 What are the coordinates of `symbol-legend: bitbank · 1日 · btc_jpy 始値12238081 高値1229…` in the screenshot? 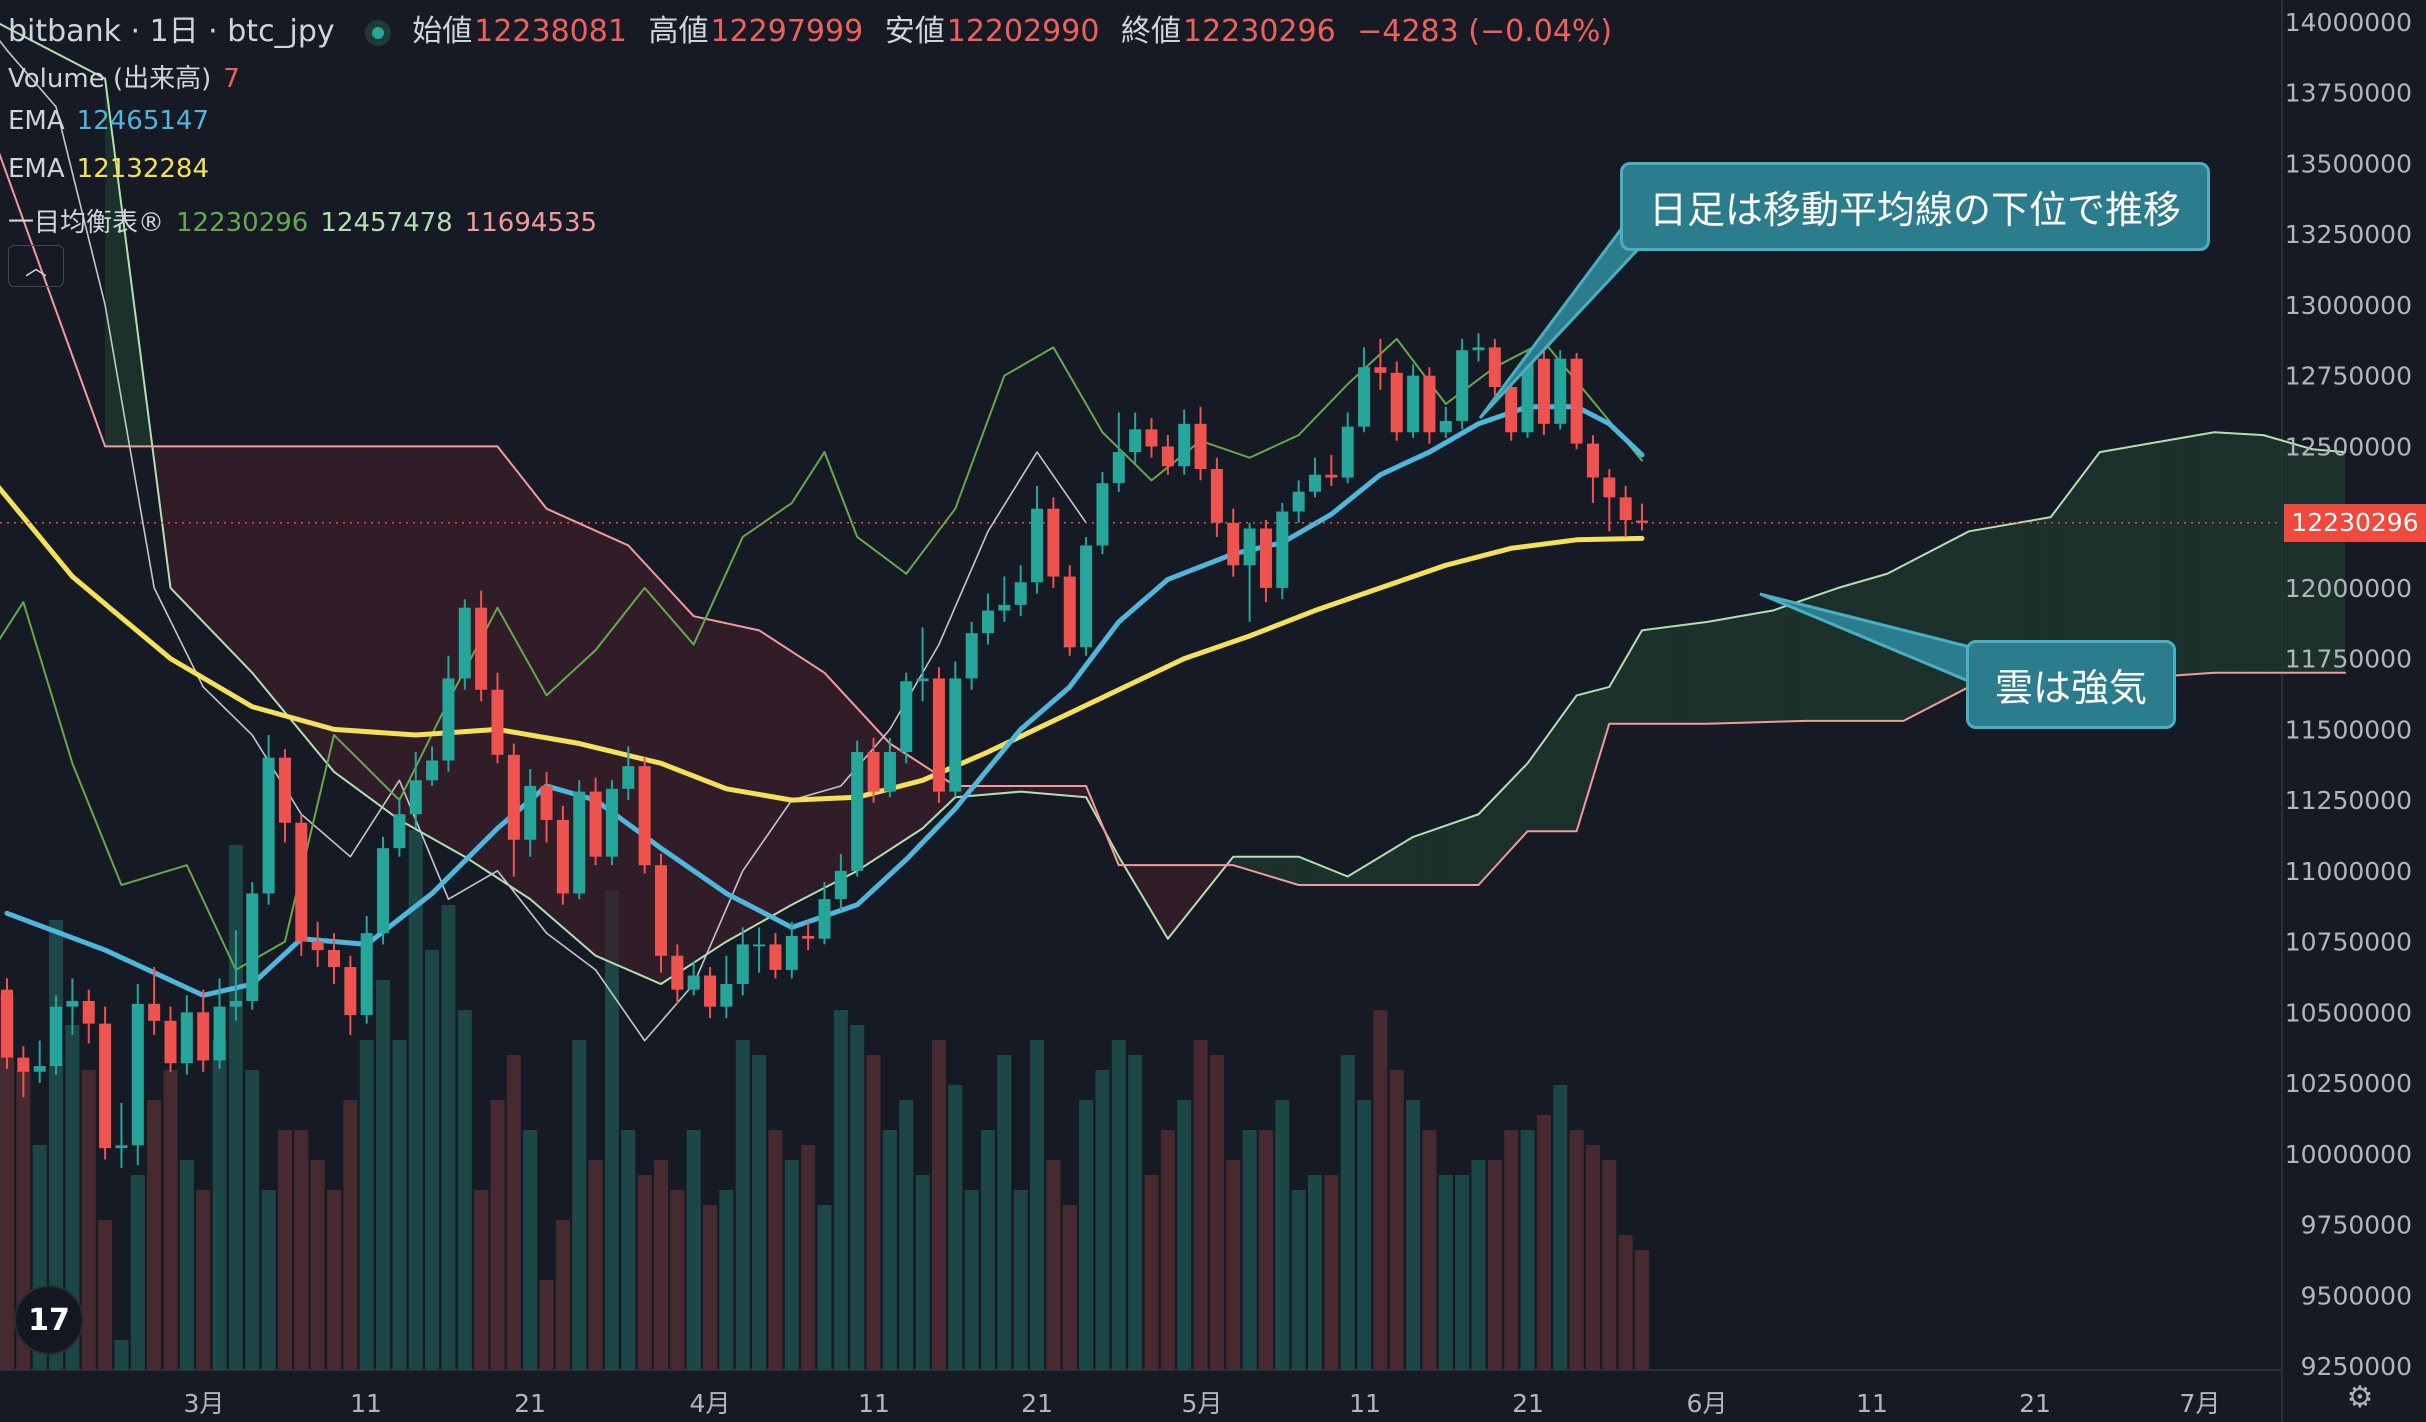 It's located at (816, 28).